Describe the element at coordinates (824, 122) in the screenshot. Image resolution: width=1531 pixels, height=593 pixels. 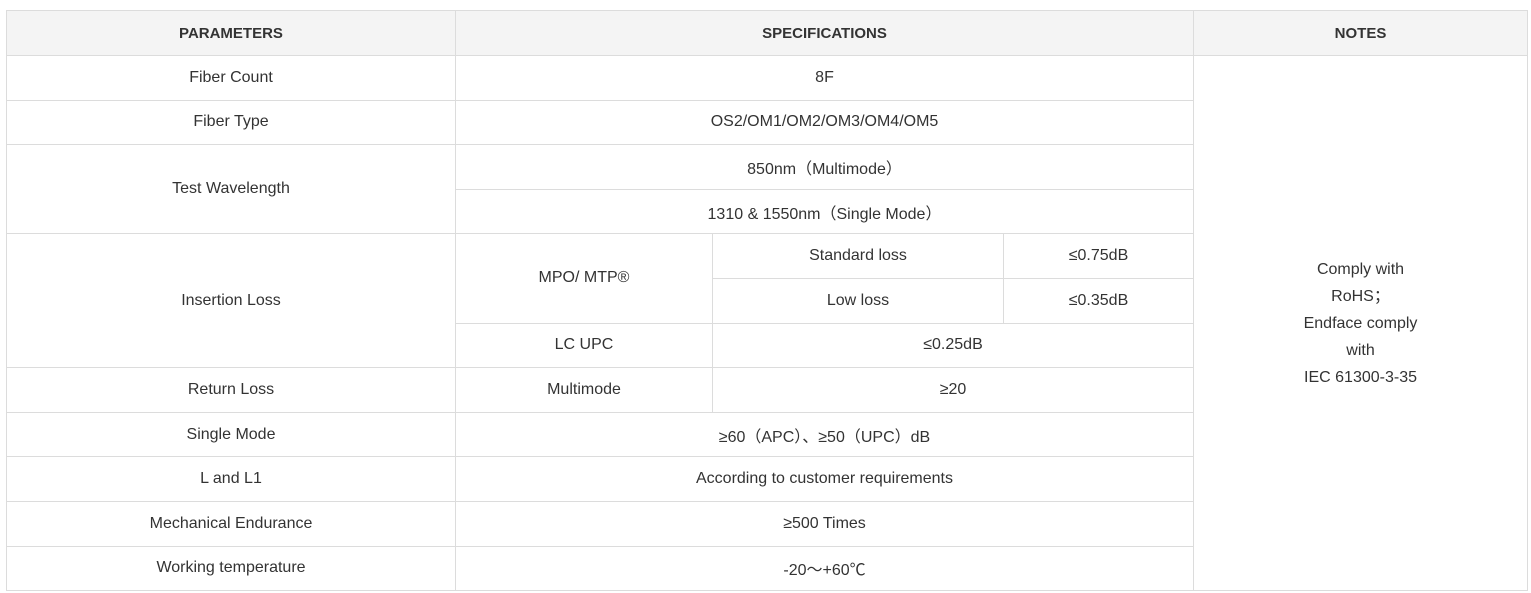
I see `spec-value: OS2/OM1/OM2/OM3/OM4/OM5` at that location.